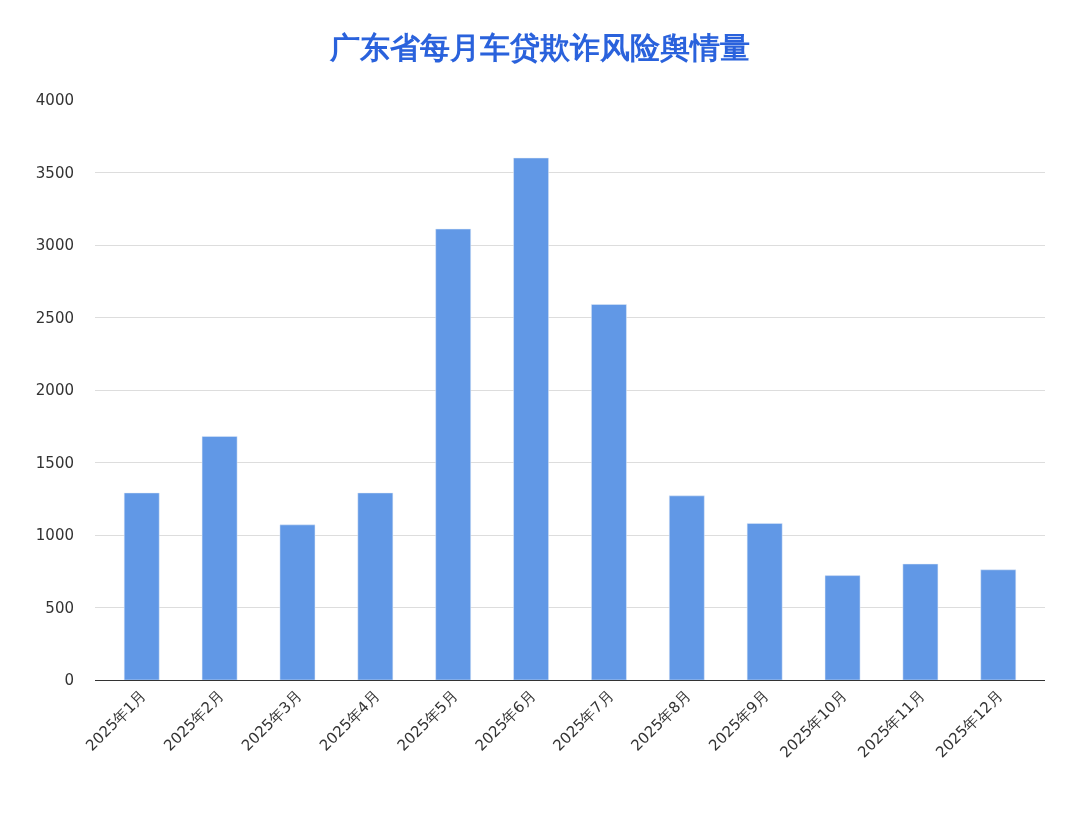 This screenshot has width=1080, height=815. What do you see at coordinates (54, 390) in the screenshot?
I see `y-tick-label: 2000` at bounding box center [54, 390].